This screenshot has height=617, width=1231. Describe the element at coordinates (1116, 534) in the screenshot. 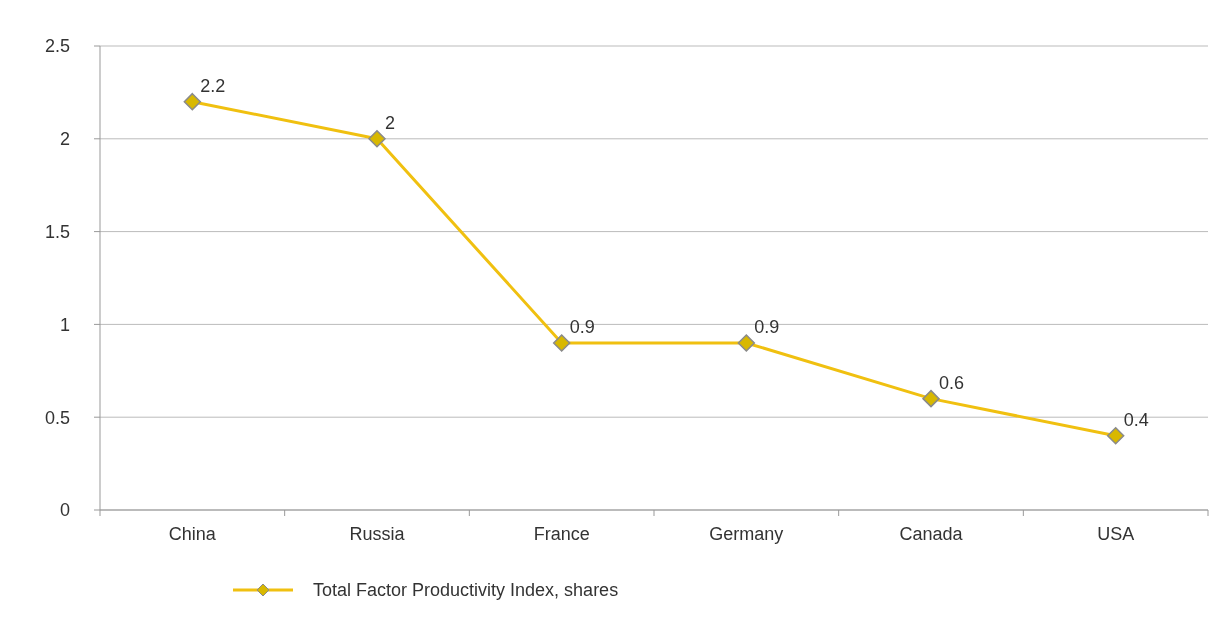

I see `x-tick-label: USA` at that location.